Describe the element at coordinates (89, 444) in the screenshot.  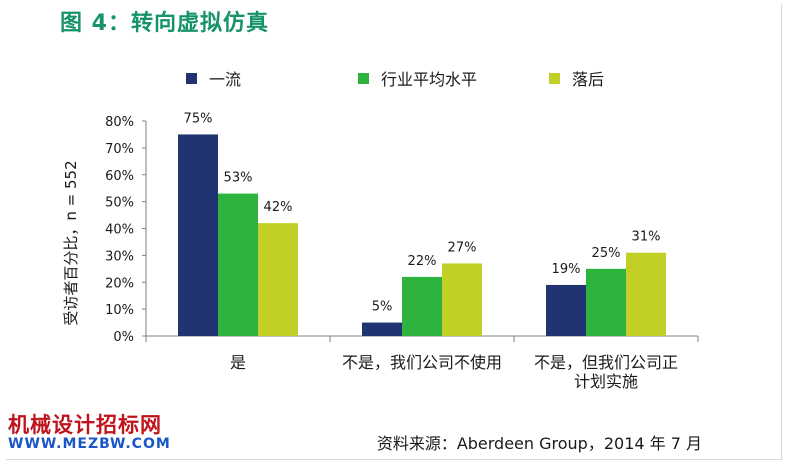
I see `watermark-line2: WWW.MEZBW.COM` at that location.